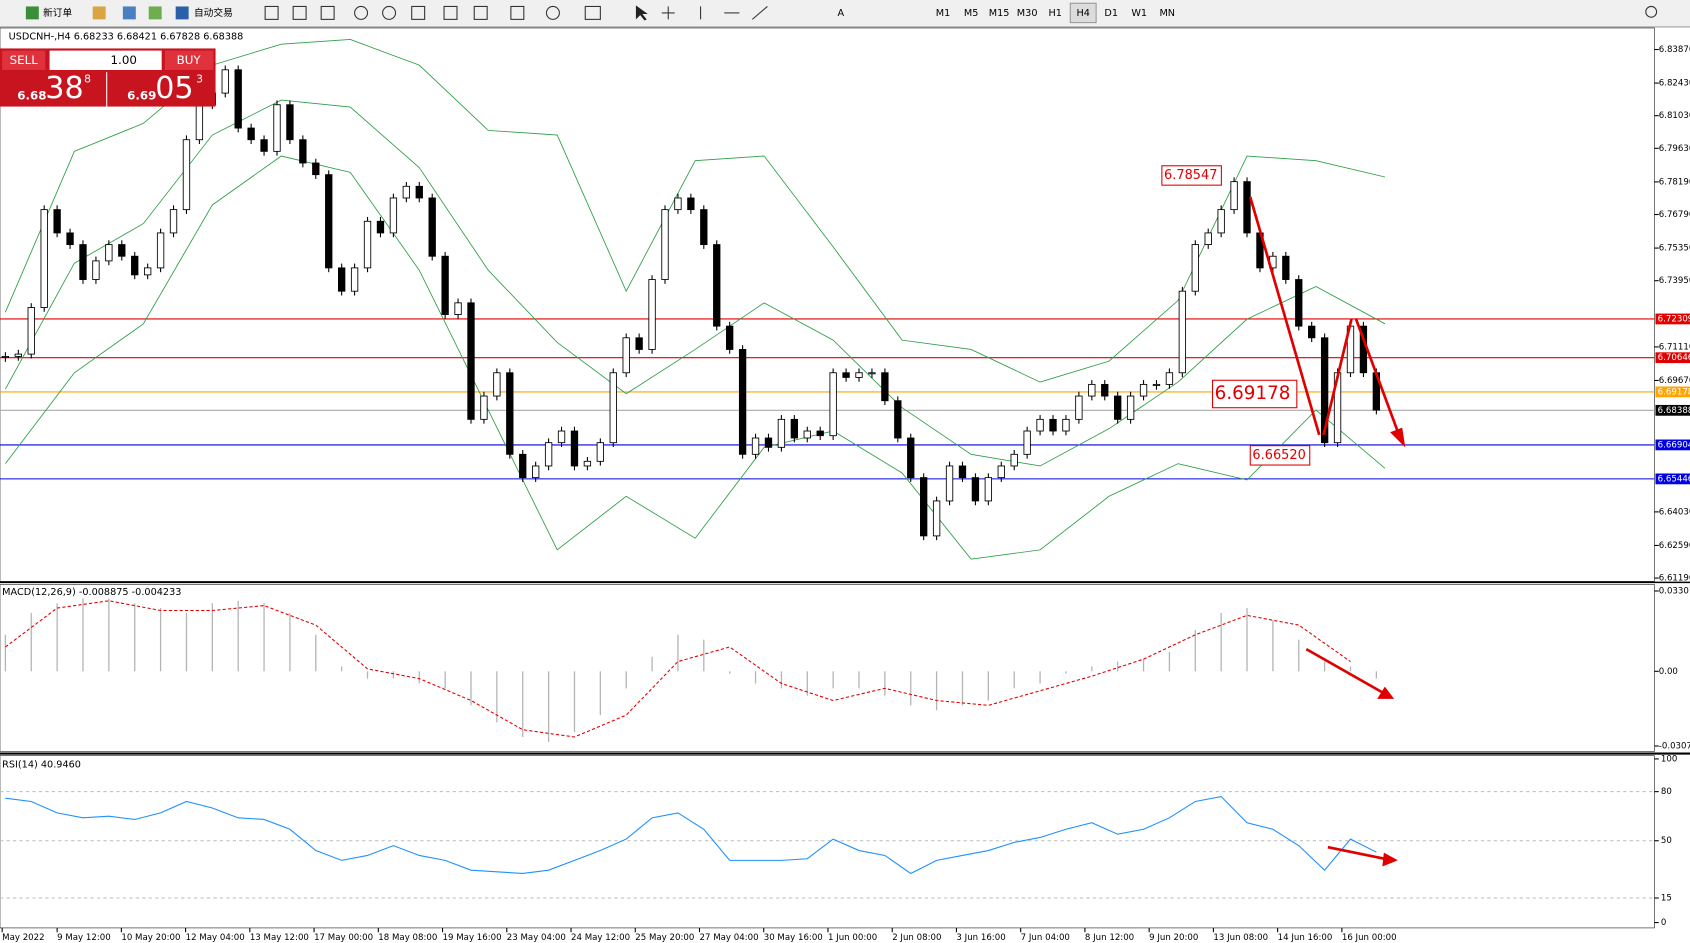 The height and width of the screenshot is (943, 1690). I want to click on buy-label: BUY, so click(189, 60).